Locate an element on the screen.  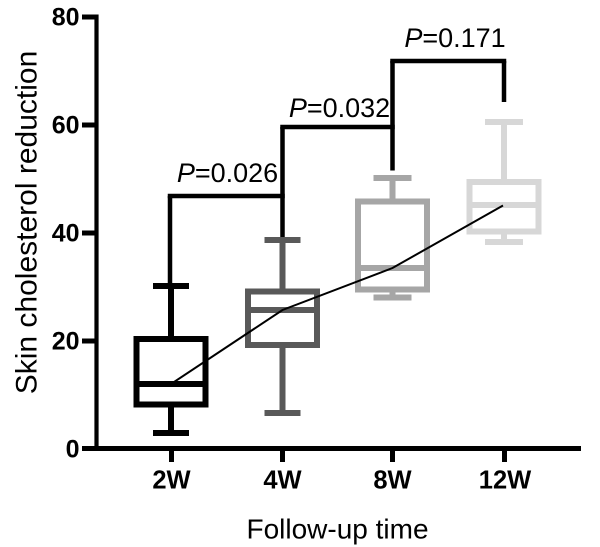
svg-text: 40 is located at coordinates (66, 234).